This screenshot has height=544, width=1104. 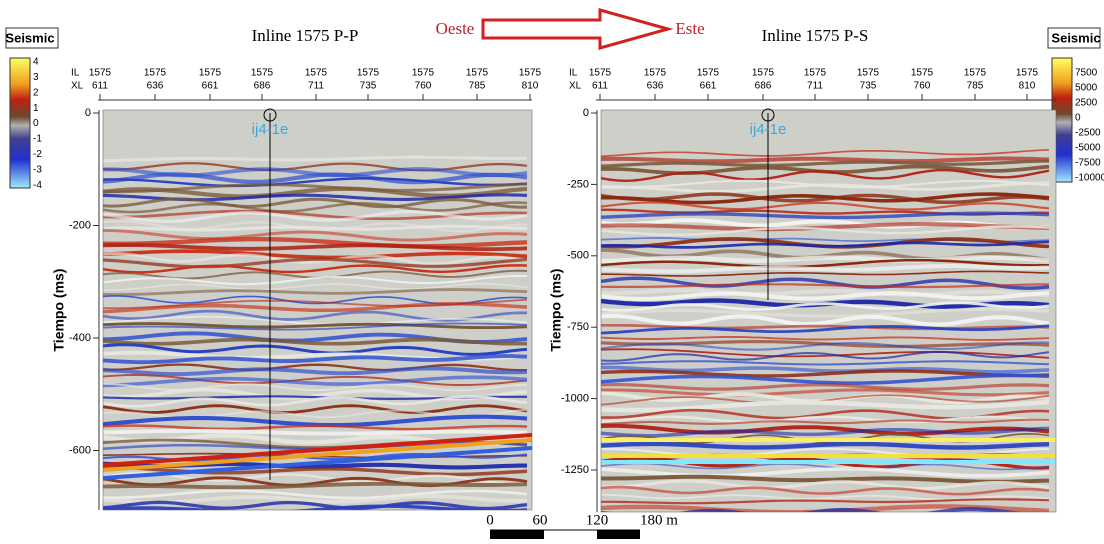 I want to click on strong-reflector, so click(x=317, y=450).